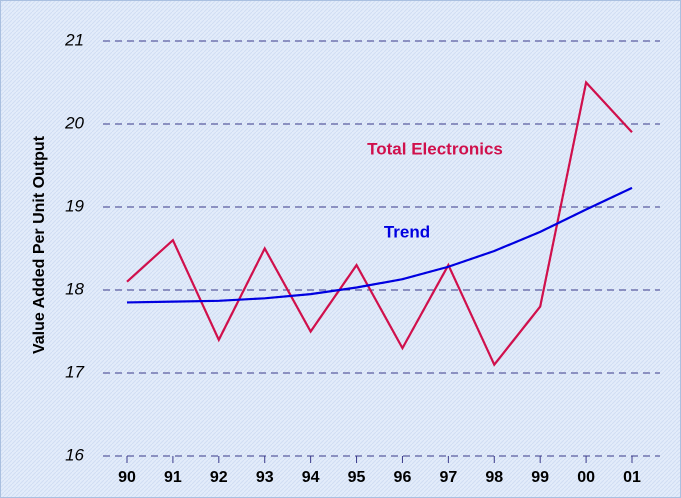  I want to click on y-tick-label: 18, so click(74, 288).